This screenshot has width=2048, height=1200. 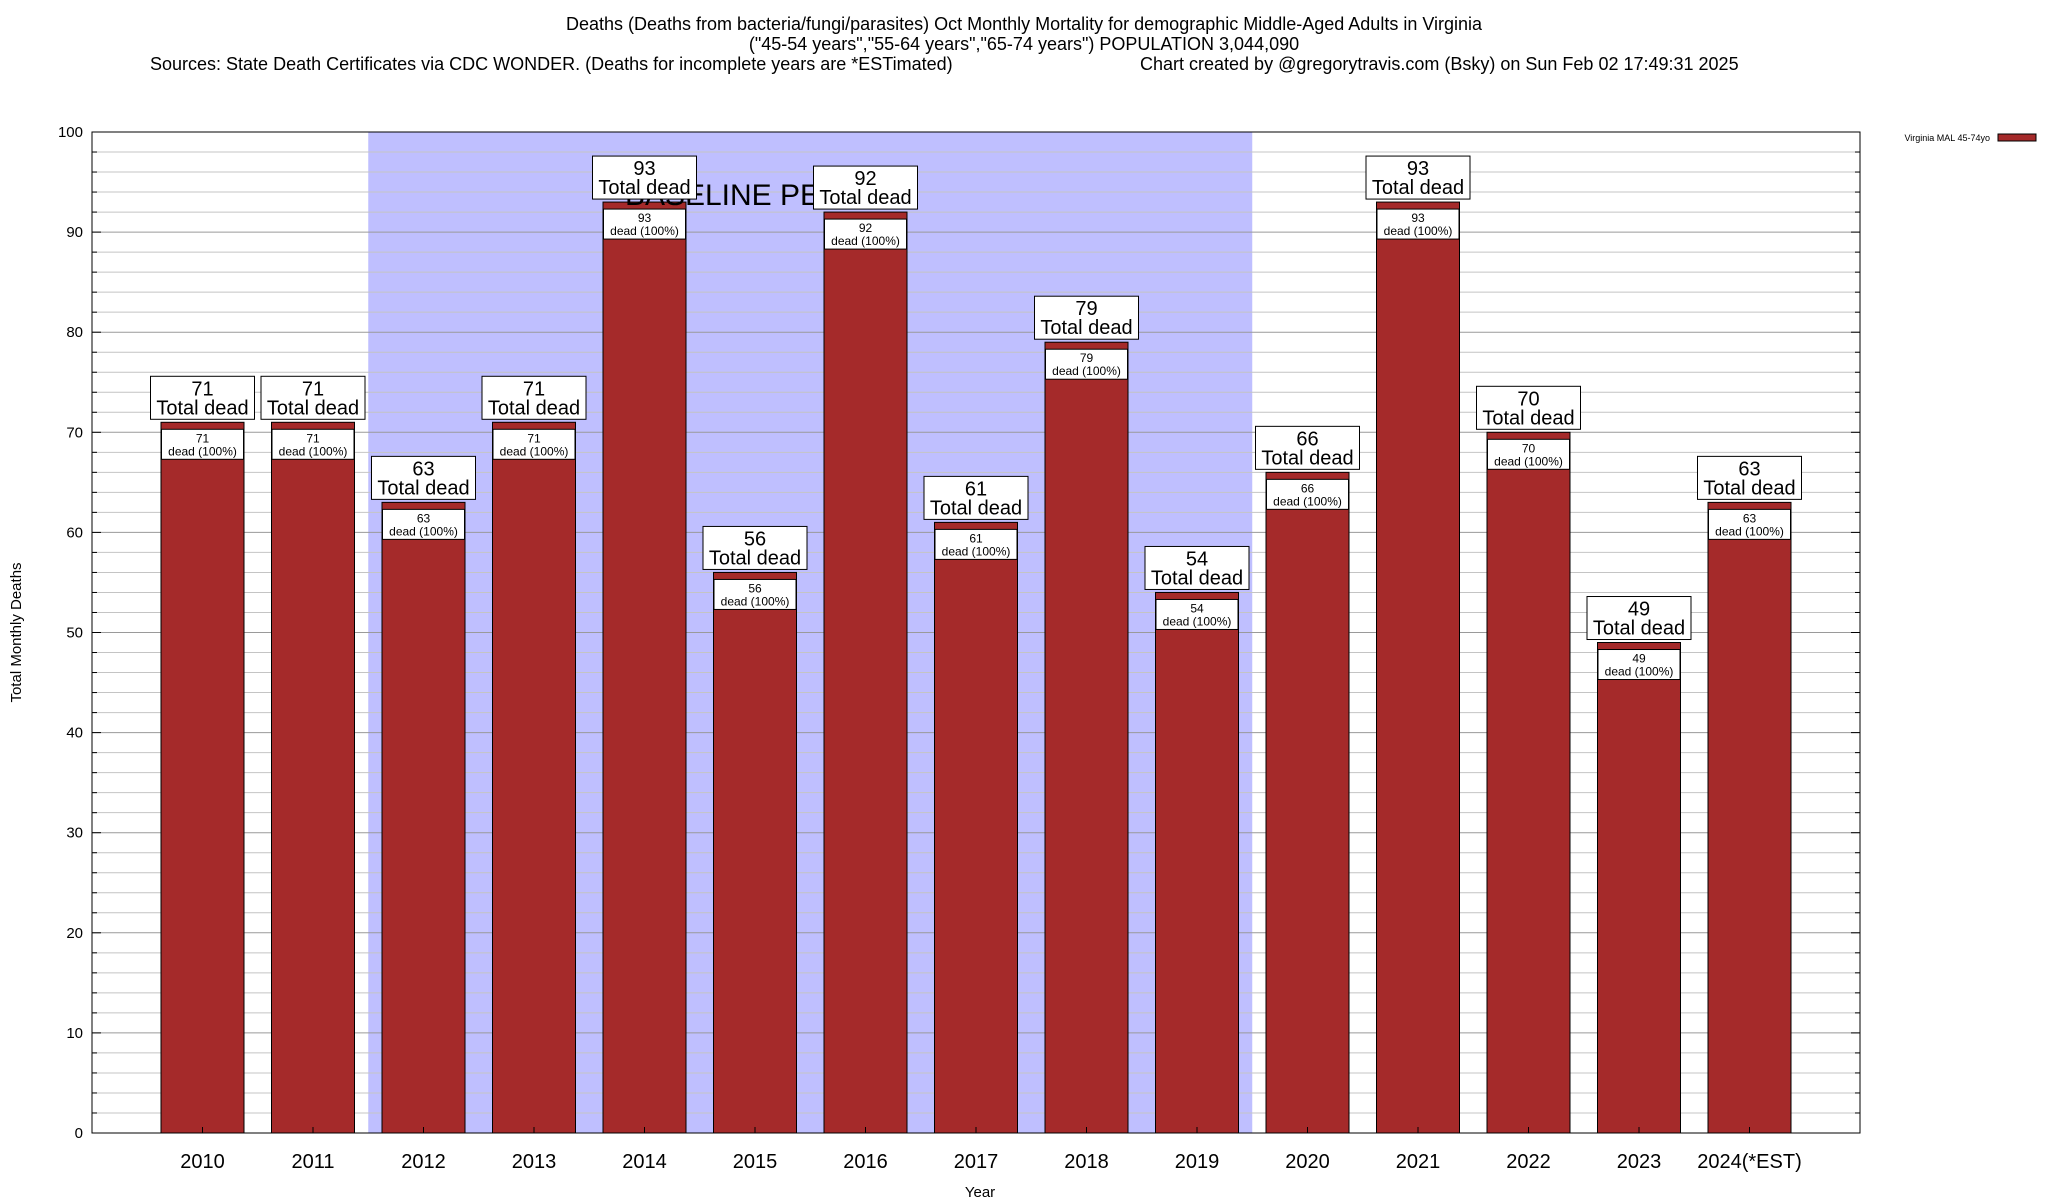 I want to click on y-tick-label: 60, so click(x=74, y=532).